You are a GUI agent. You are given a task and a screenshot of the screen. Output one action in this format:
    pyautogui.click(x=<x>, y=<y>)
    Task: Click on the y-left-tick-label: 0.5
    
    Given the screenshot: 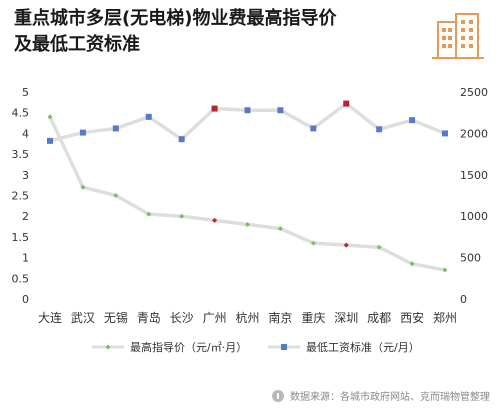 What is the action you would take?
    pyautogui.click(x=21, y=278)
    